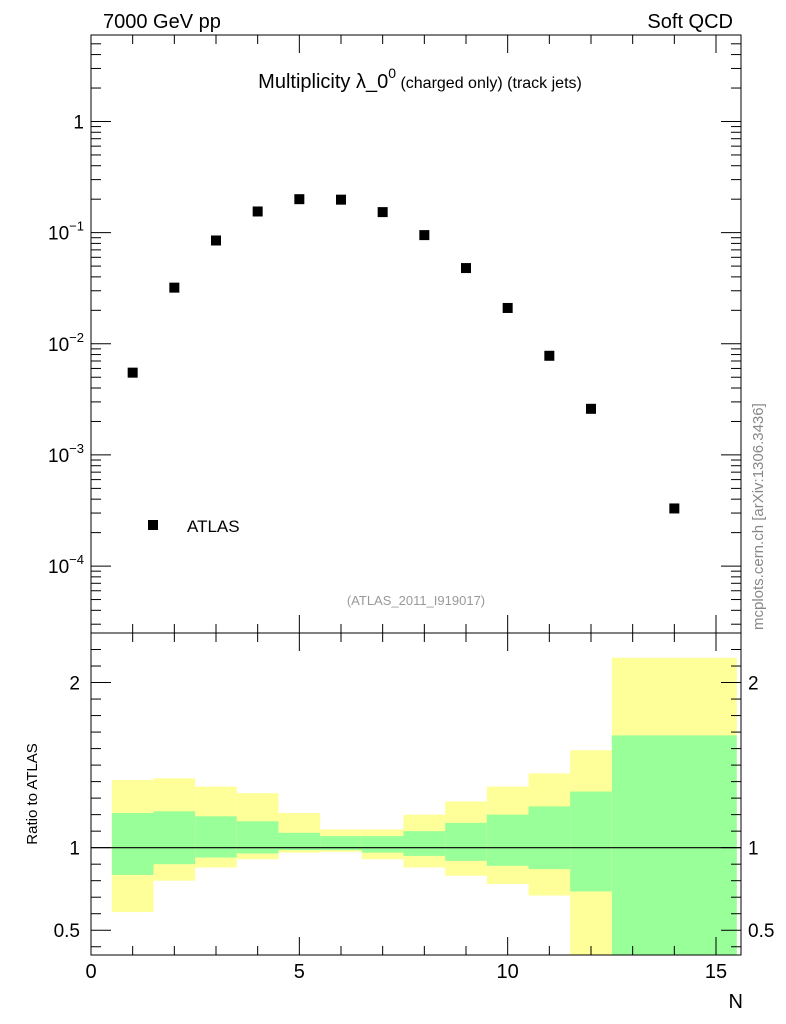  Describe the element at coordinates (761, 931) in the screenshot. I see `ratio-ytick-label-right: 0.5` at that location.